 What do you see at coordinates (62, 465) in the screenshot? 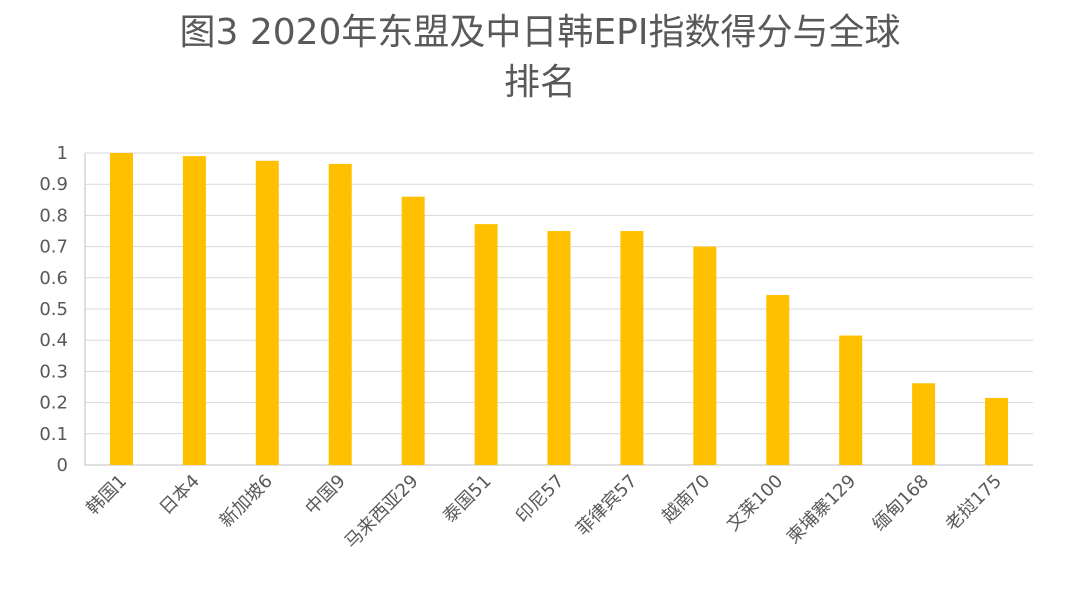
I see `y-tick-label: 0` at bounding box center [62, 465].